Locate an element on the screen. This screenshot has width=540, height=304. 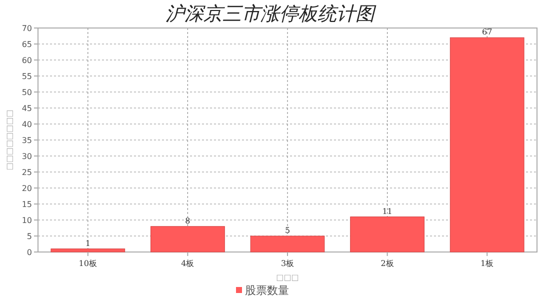
data-label: 11 is located at coordinates (387, 211).